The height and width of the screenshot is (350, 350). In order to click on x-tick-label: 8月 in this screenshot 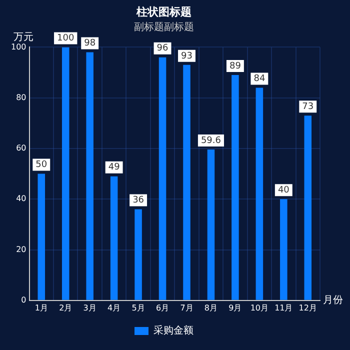, I will do `click(211, 307)`.